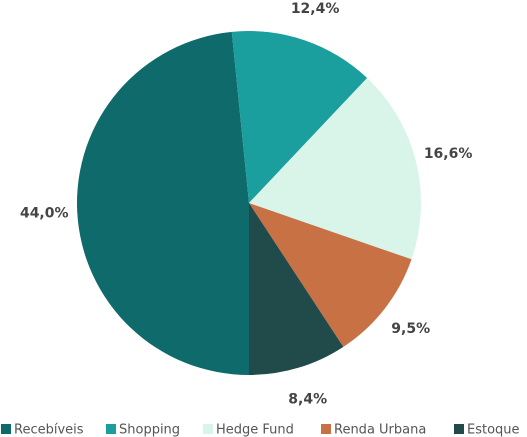 Image resolution: width=527 pixels, height=437 pixels. I want to click on value-label: 16,6%, so click(448, 154).